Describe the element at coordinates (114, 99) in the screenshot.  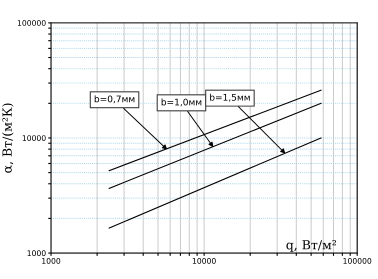
I see `annotation: b=0,7мм` at that location.